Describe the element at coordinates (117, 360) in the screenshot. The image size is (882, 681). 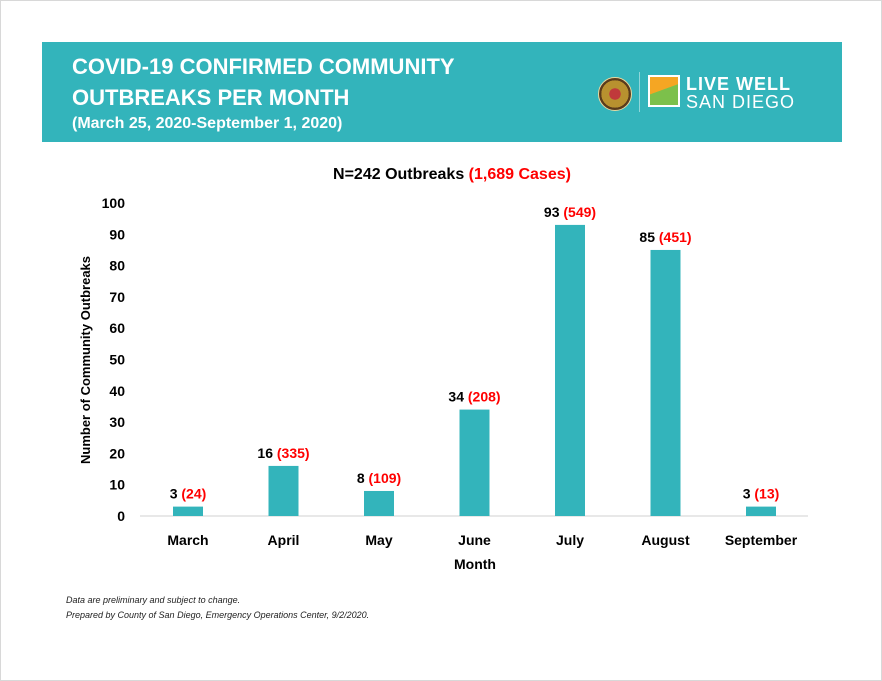
I see `y-tick-label: 50` at that location.